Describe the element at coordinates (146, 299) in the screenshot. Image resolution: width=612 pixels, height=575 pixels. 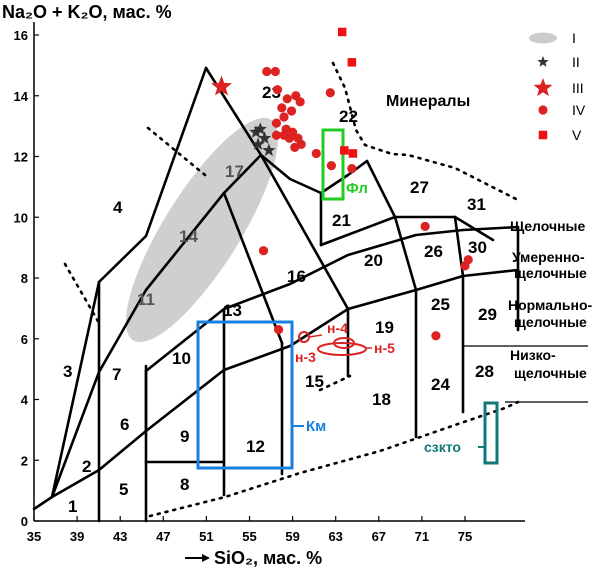
I see `field-label-11: 11` at that location.